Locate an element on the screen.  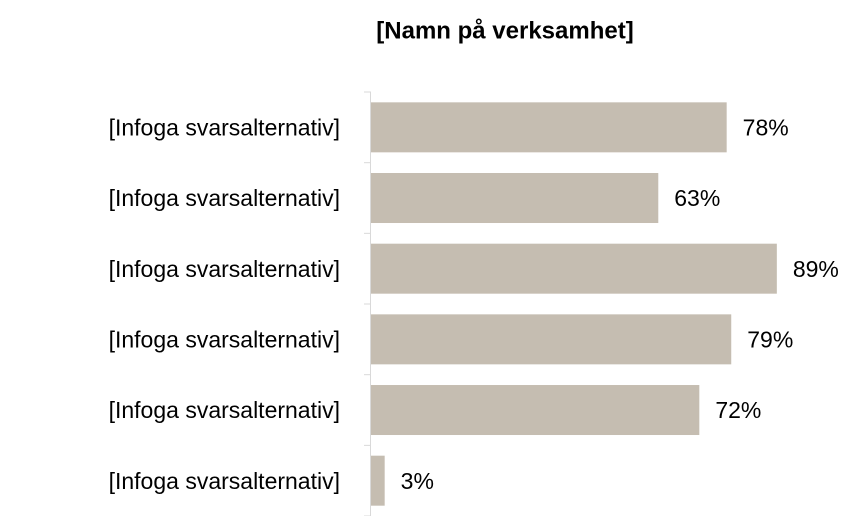
value-label: 63% is located at coordinates (697, 198).